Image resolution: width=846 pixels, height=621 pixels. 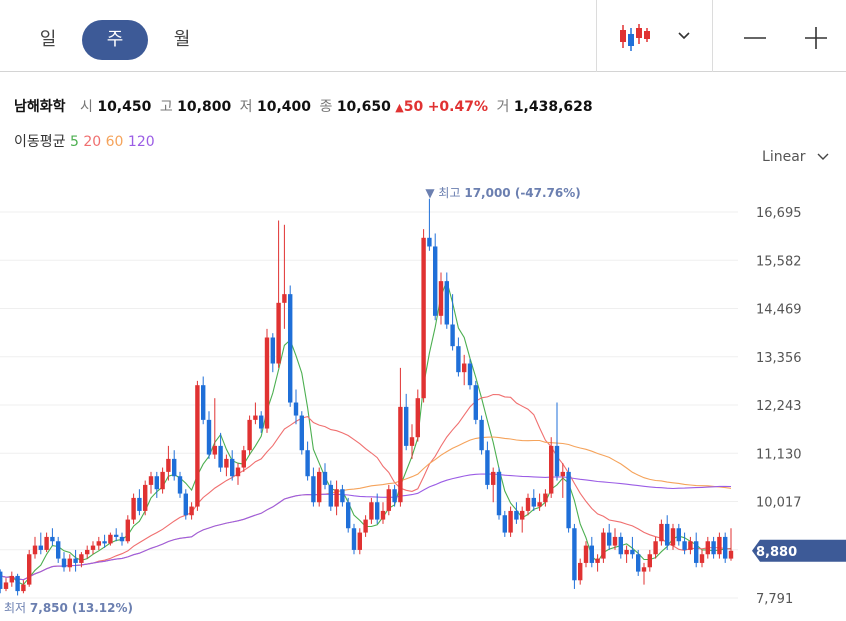 I want to click on y-tick-label: 10,017, so click(x=779, y=503).